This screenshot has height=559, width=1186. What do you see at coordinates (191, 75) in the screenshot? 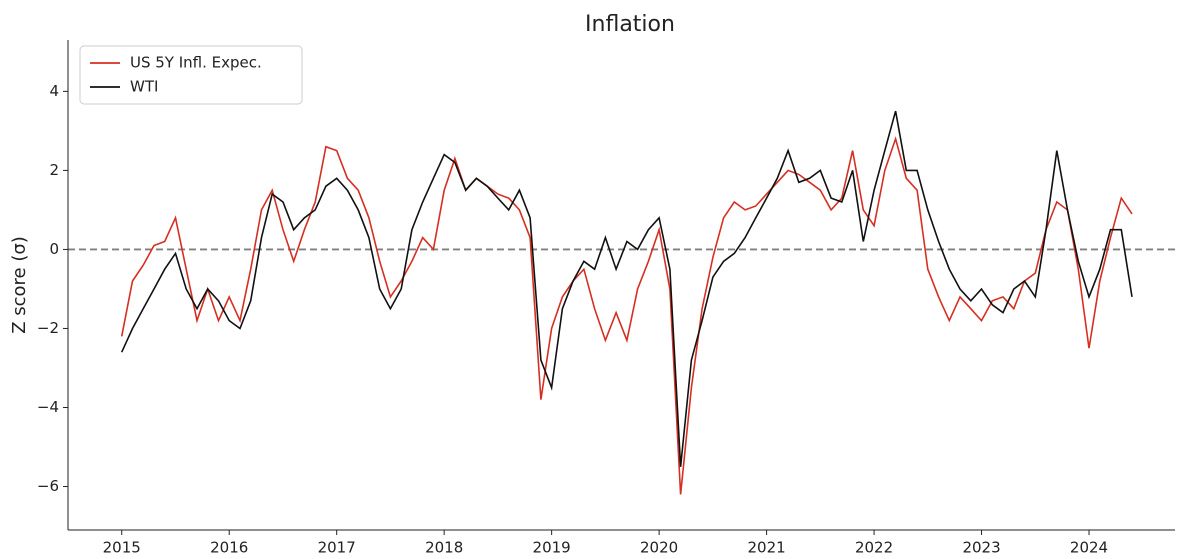
I see `legend-box` at bounding box center [191, 75].